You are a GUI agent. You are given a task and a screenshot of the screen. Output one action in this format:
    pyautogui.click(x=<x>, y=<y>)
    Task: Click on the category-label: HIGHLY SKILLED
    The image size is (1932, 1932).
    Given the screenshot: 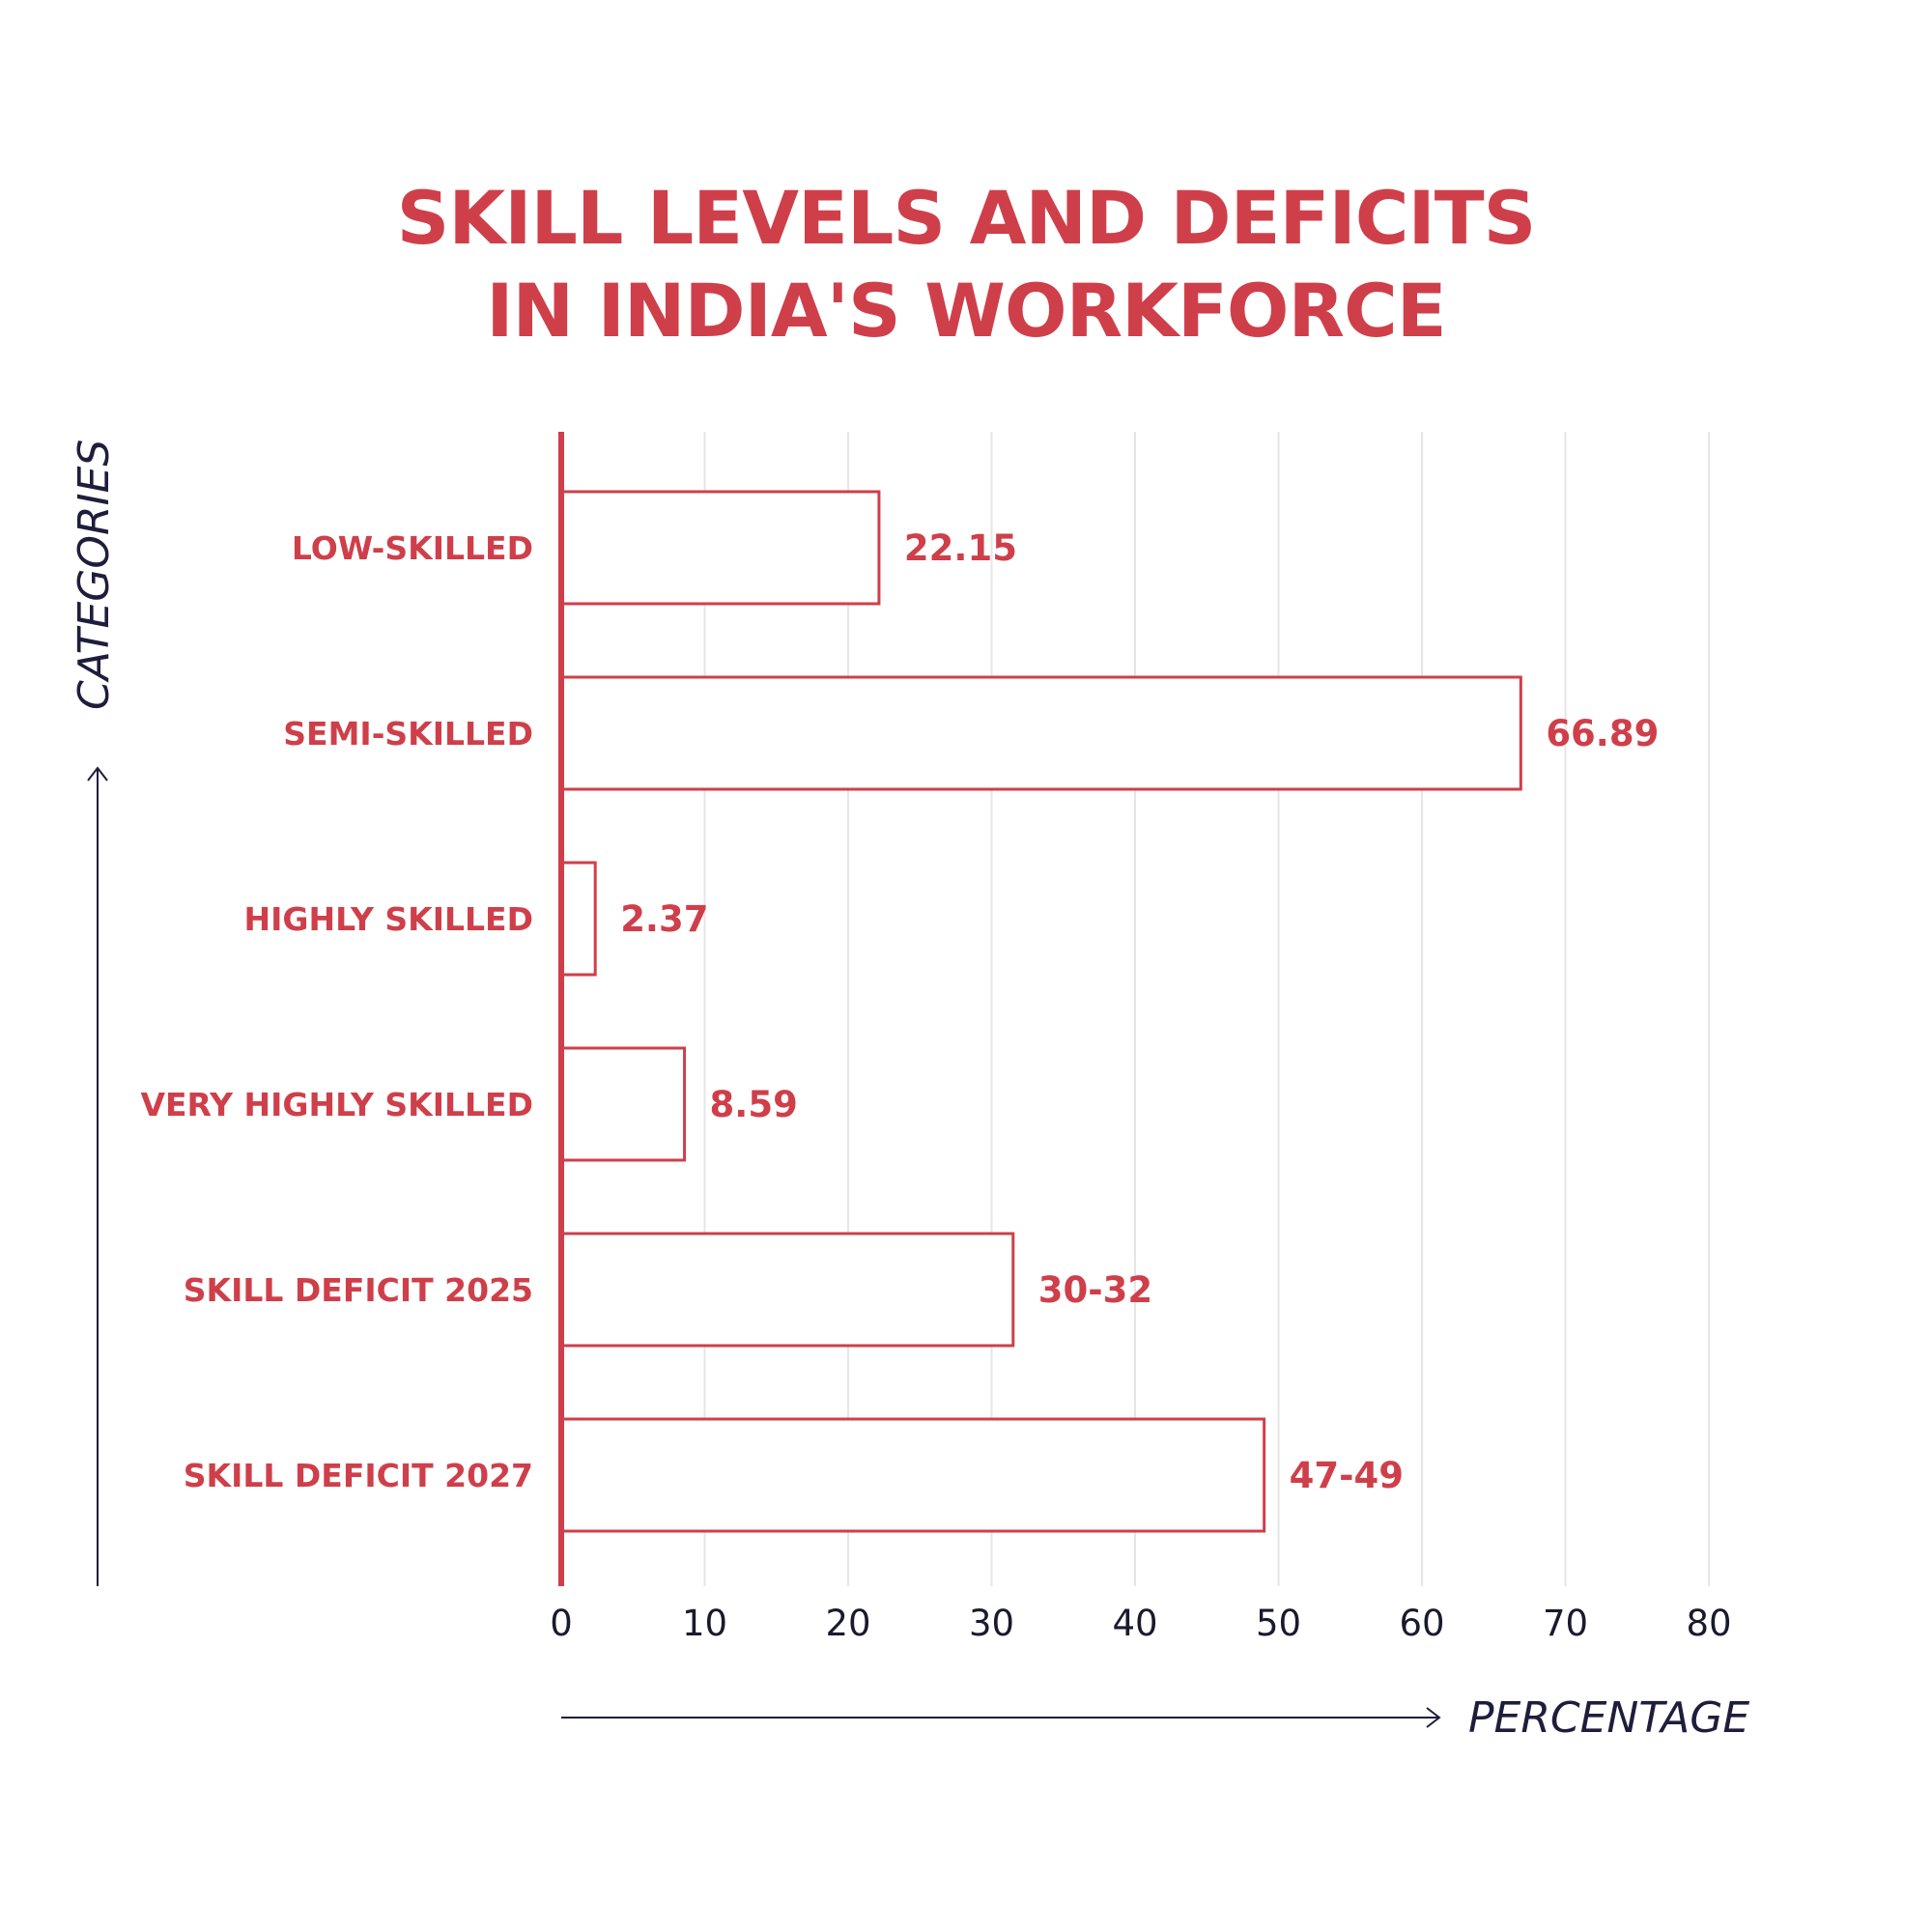 What is the action you would take?
    pyautogui.click(x=388, y=919)
    